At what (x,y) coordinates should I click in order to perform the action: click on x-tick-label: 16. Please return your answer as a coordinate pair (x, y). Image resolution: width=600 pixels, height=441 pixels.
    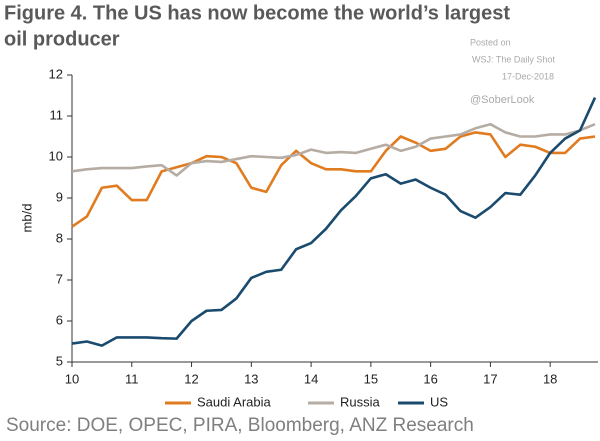
    Looking at the image, I should click on (430, 378).